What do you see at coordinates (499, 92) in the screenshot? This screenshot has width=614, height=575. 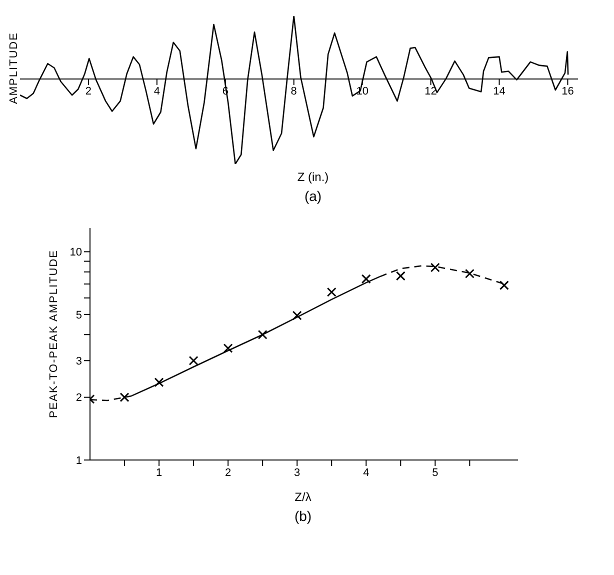 I see `x-tick-label: 14` at bounding box center [499, 92].